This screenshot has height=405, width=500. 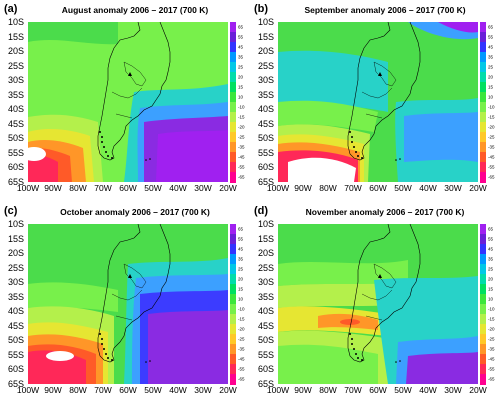 What do you see at coordinates (265, 94) in the screenshot?
I see `latitude-tick-label: 35S` at bounding box center [265, 94].